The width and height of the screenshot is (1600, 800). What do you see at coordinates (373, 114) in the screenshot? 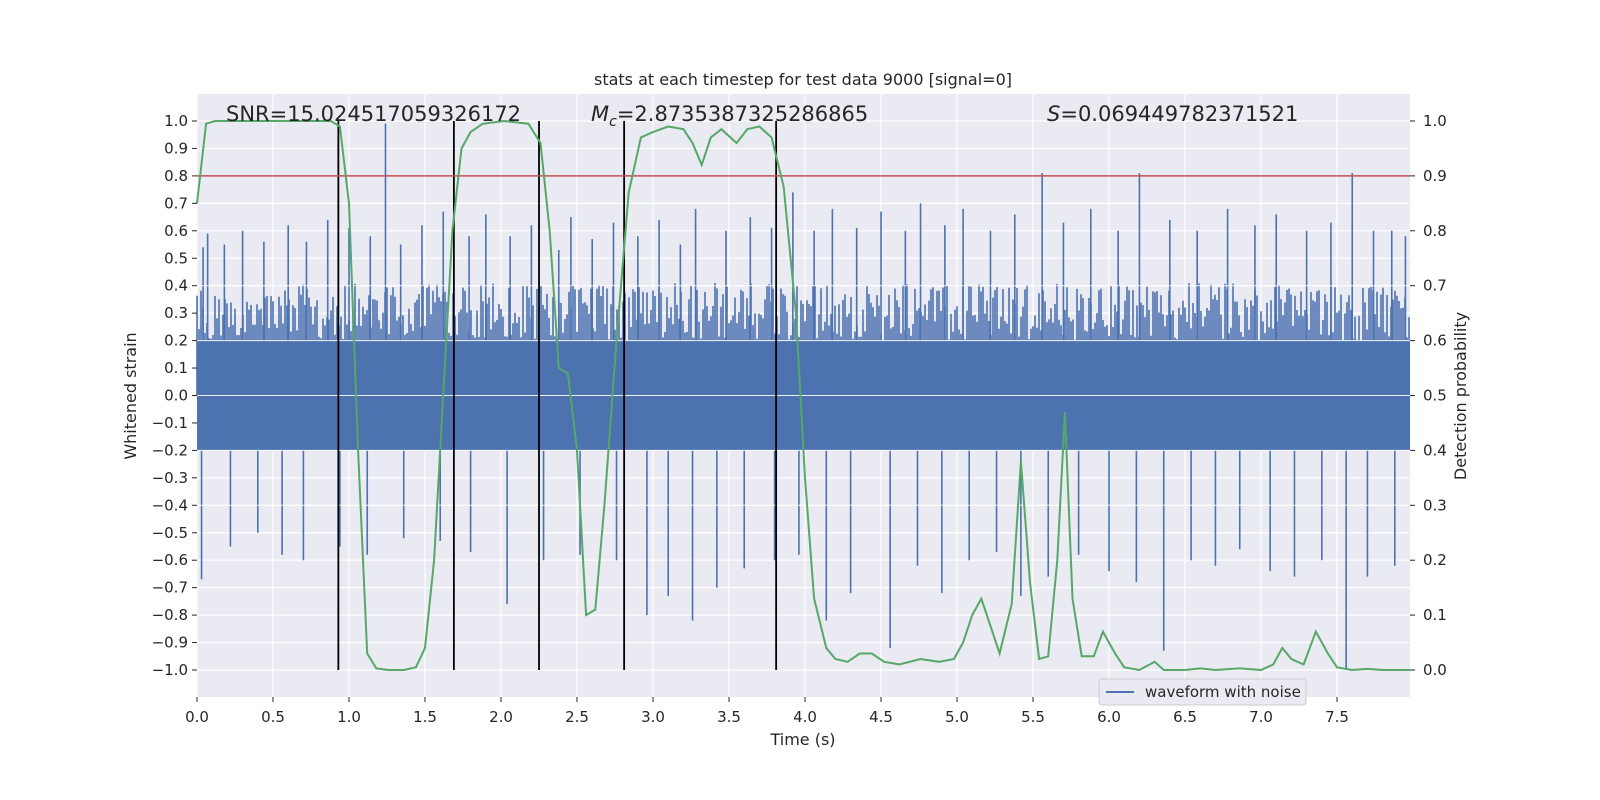
I see `snr-annotation: SNR=15.024517059326172` at bounding box center [373, 114].